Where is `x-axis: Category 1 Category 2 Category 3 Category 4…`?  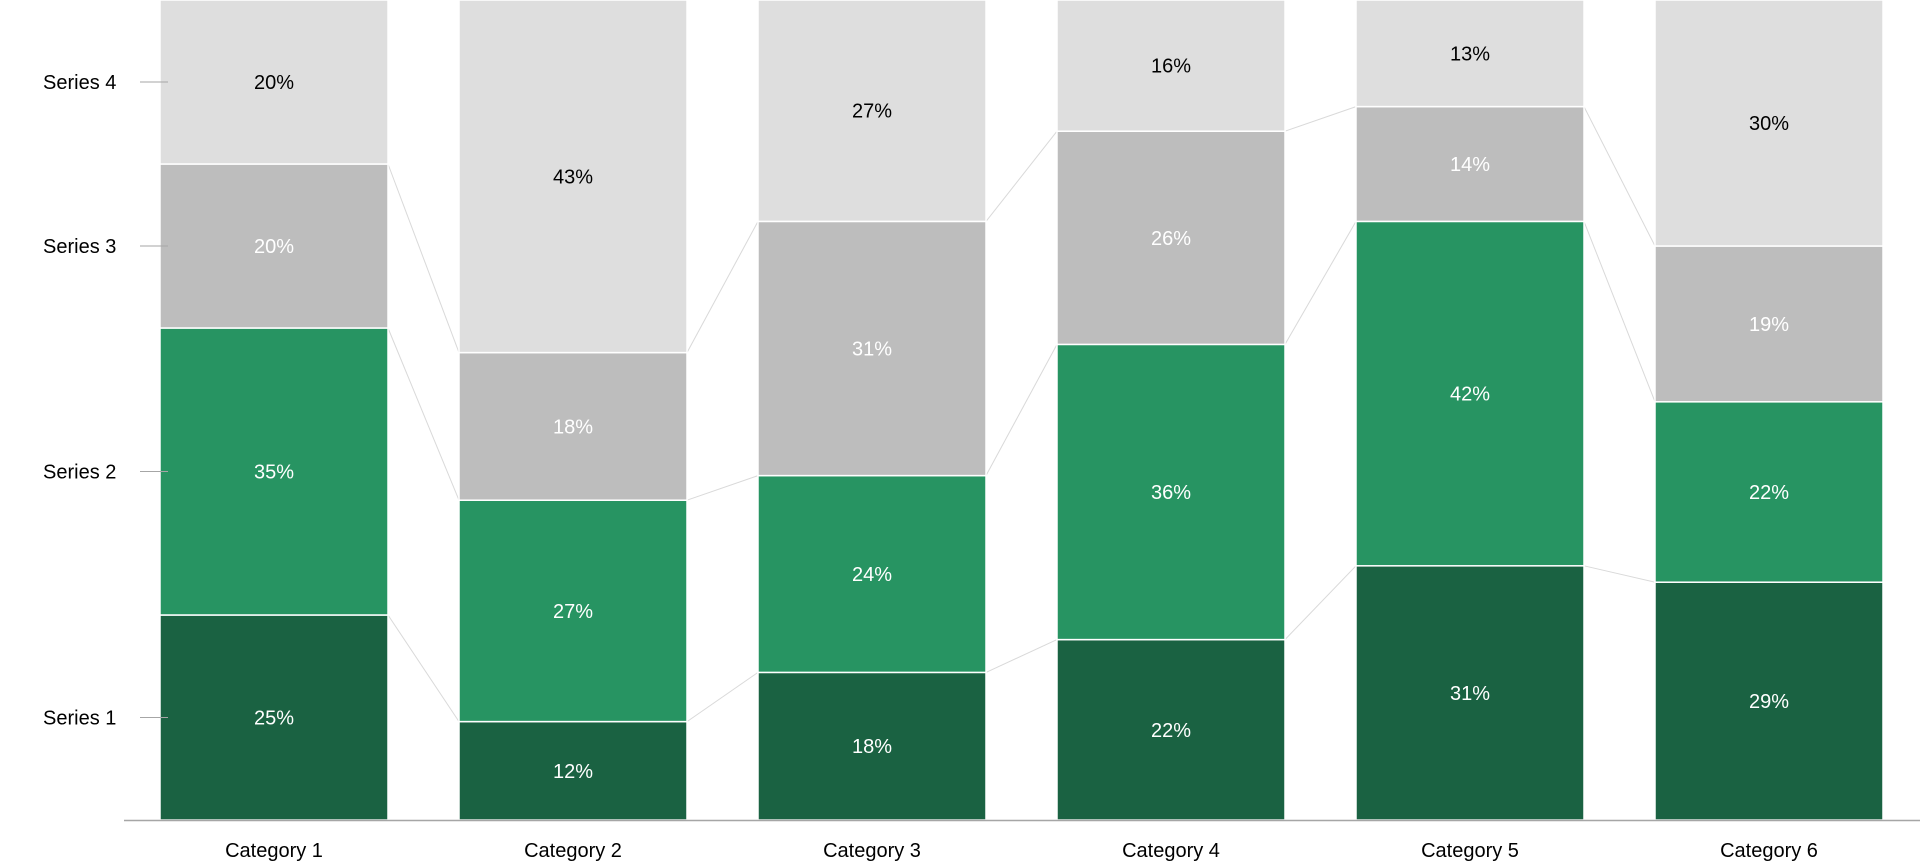 x-axis: Category 1 Category 2 Category 3 Category 4… is located at coordinates (1022, 840).